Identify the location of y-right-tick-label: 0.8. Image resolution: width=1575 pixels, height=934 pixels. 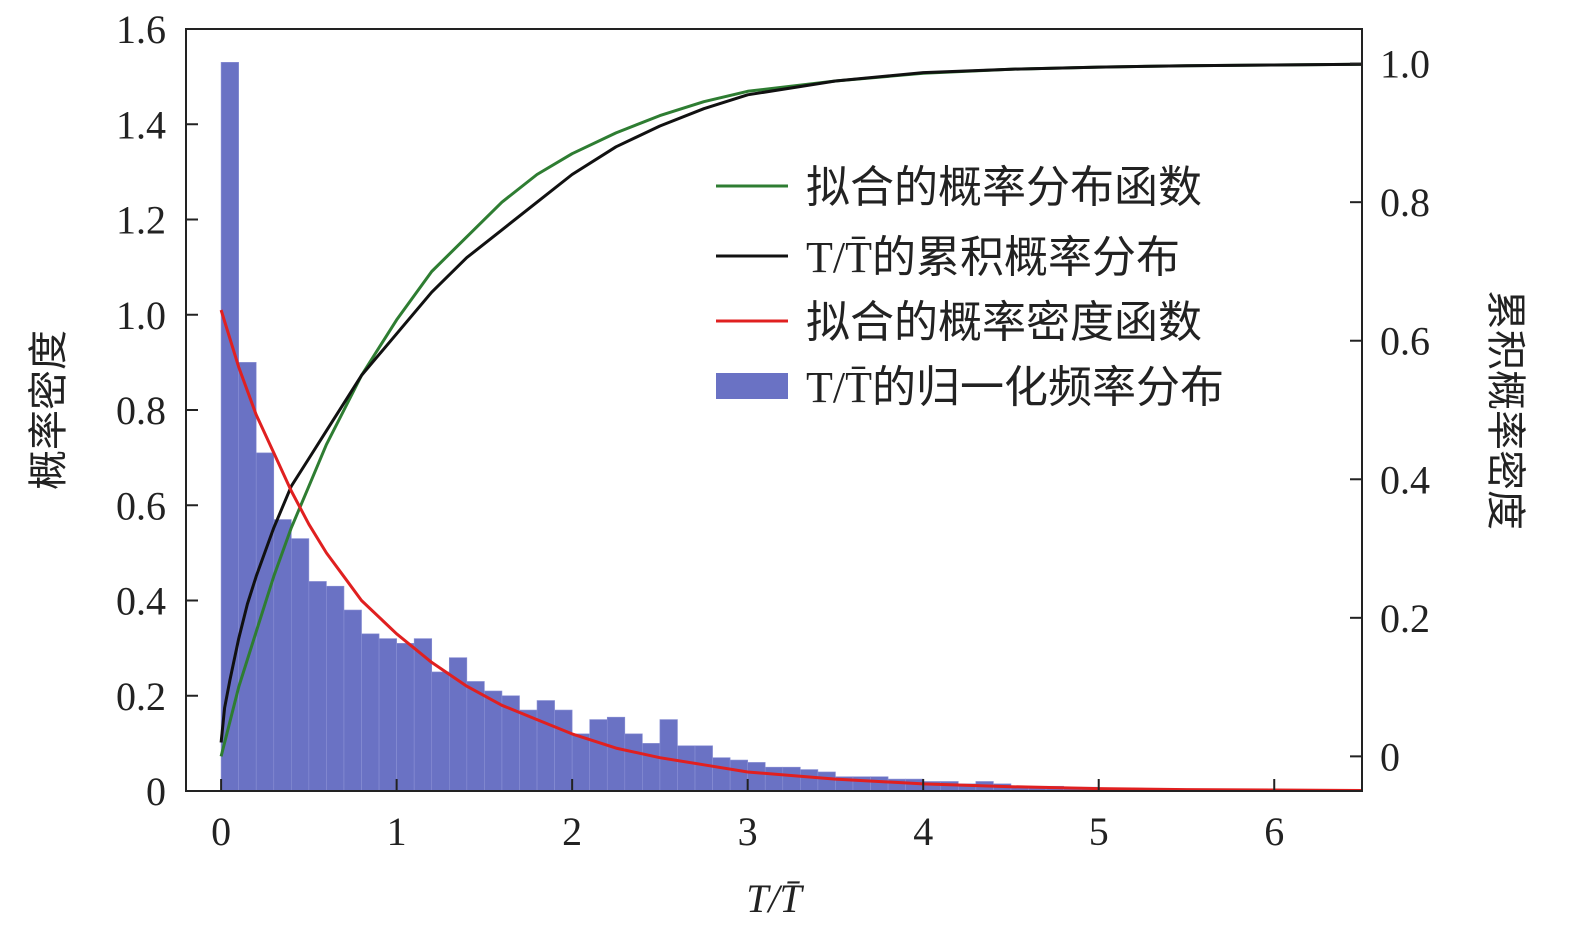
(1405, 202).